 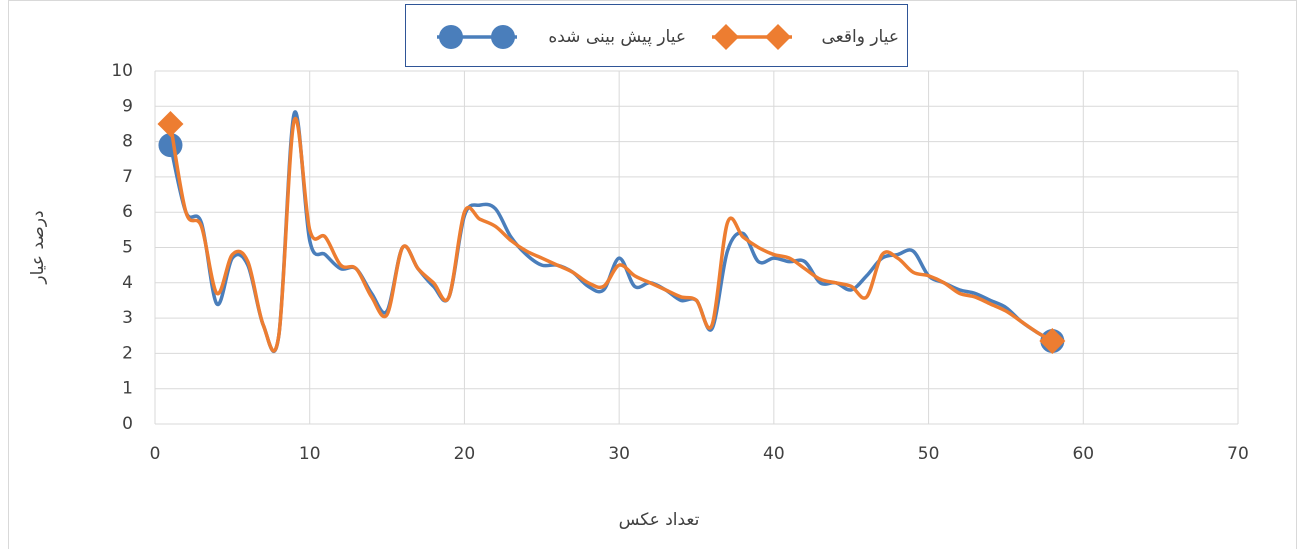 What do you see at coordinates (38, 247) in the screenshot?
I see `y-axis-title: درصد عیار` at bounding box center [38, 247].